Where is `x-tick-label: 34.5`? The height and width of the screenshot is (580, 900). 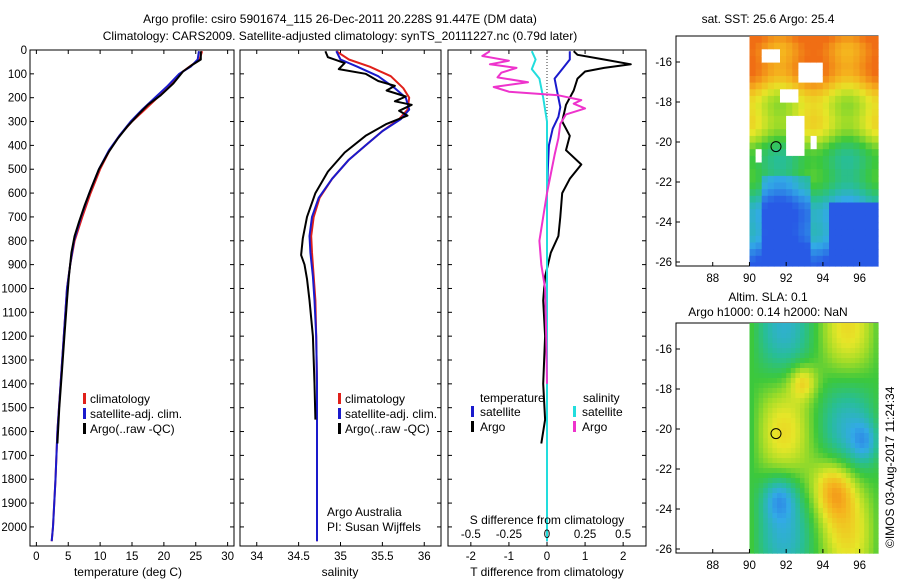 x-tick-label: 34.5 is located at coordinates (298, 557).